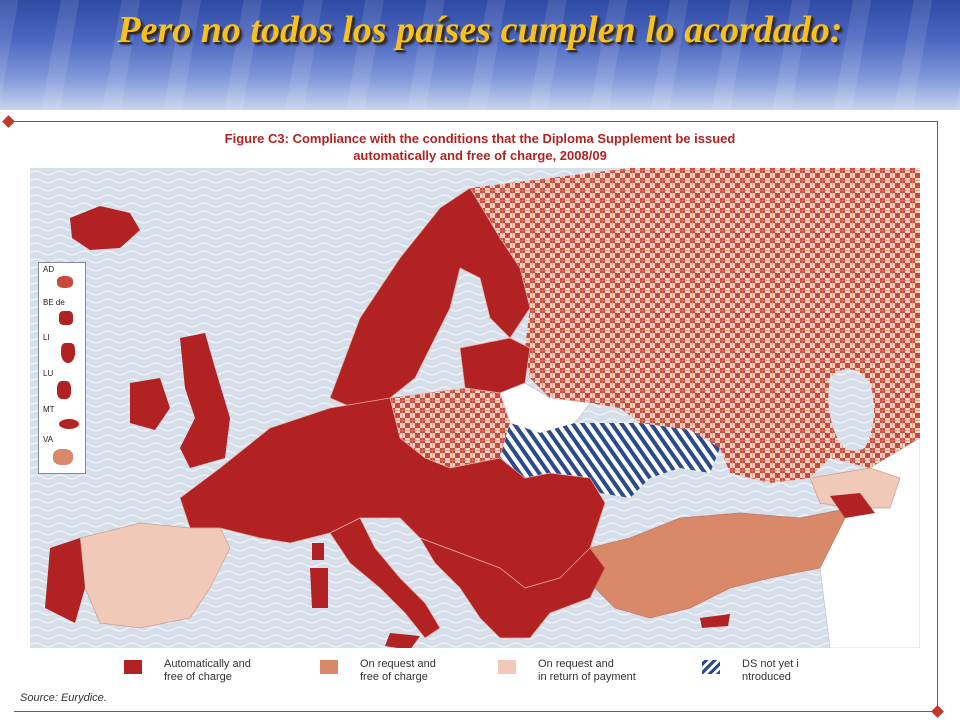 The height and width of the screenshot is (720, 960). I want to click on legend-auto-free-line1: Automatically and, so click(207, 664).